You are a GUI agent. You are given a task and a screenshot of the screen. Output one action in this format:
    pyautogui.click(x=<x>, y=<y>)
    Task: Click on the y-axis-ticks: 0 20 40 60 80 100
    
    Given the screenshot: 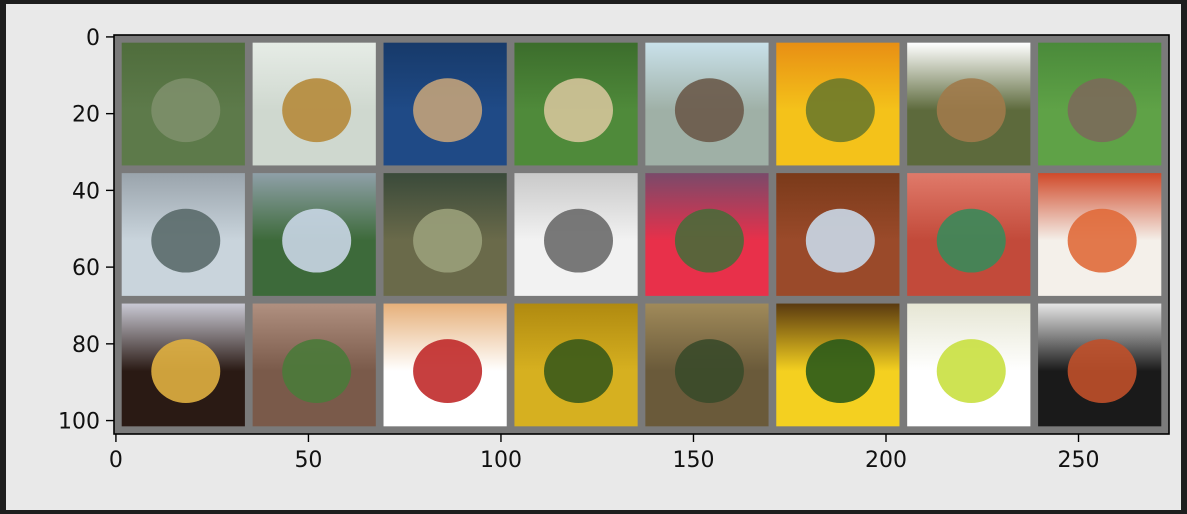 What is the action you would take?
    pyautogui.click(x=86, y=230)
    